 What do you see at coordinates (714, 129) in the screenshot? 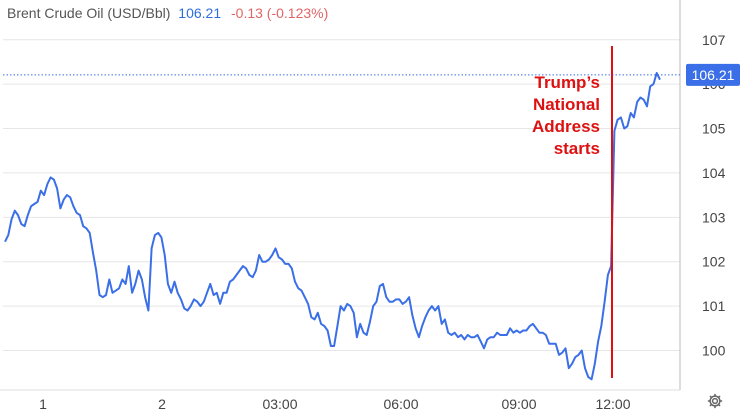
I see `y-tick-label: 105` at bounding box center [714, 129].